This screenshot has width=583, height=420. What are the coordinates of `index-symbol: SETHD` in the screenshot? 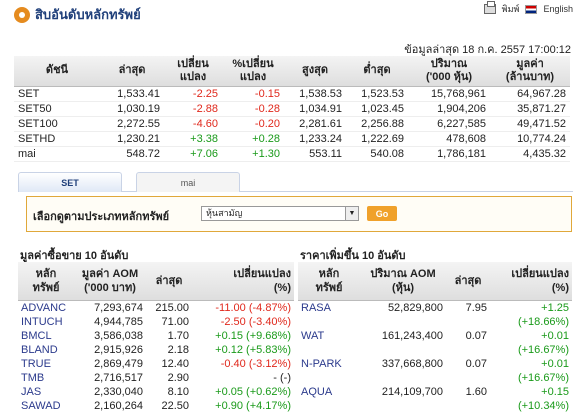 It's located at (57, 139).